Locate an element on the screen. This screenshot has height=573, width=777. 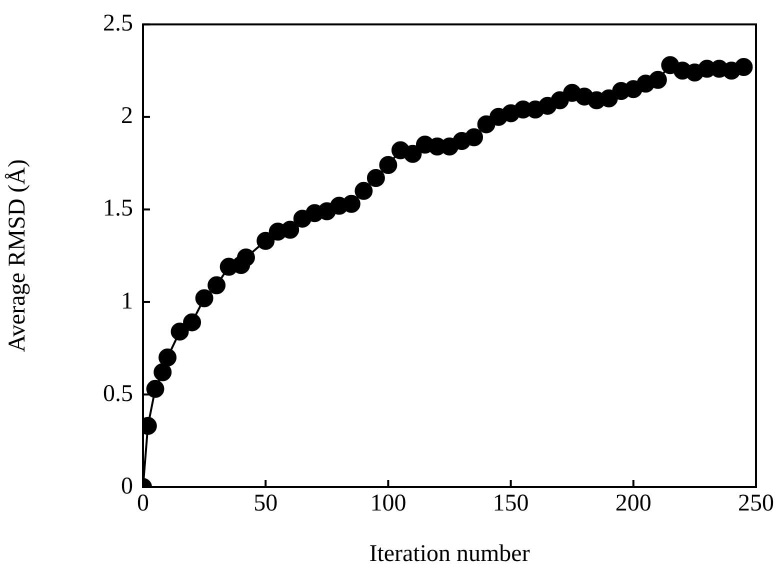
x-tick-label: 250 is located at coordinates (756, 503).